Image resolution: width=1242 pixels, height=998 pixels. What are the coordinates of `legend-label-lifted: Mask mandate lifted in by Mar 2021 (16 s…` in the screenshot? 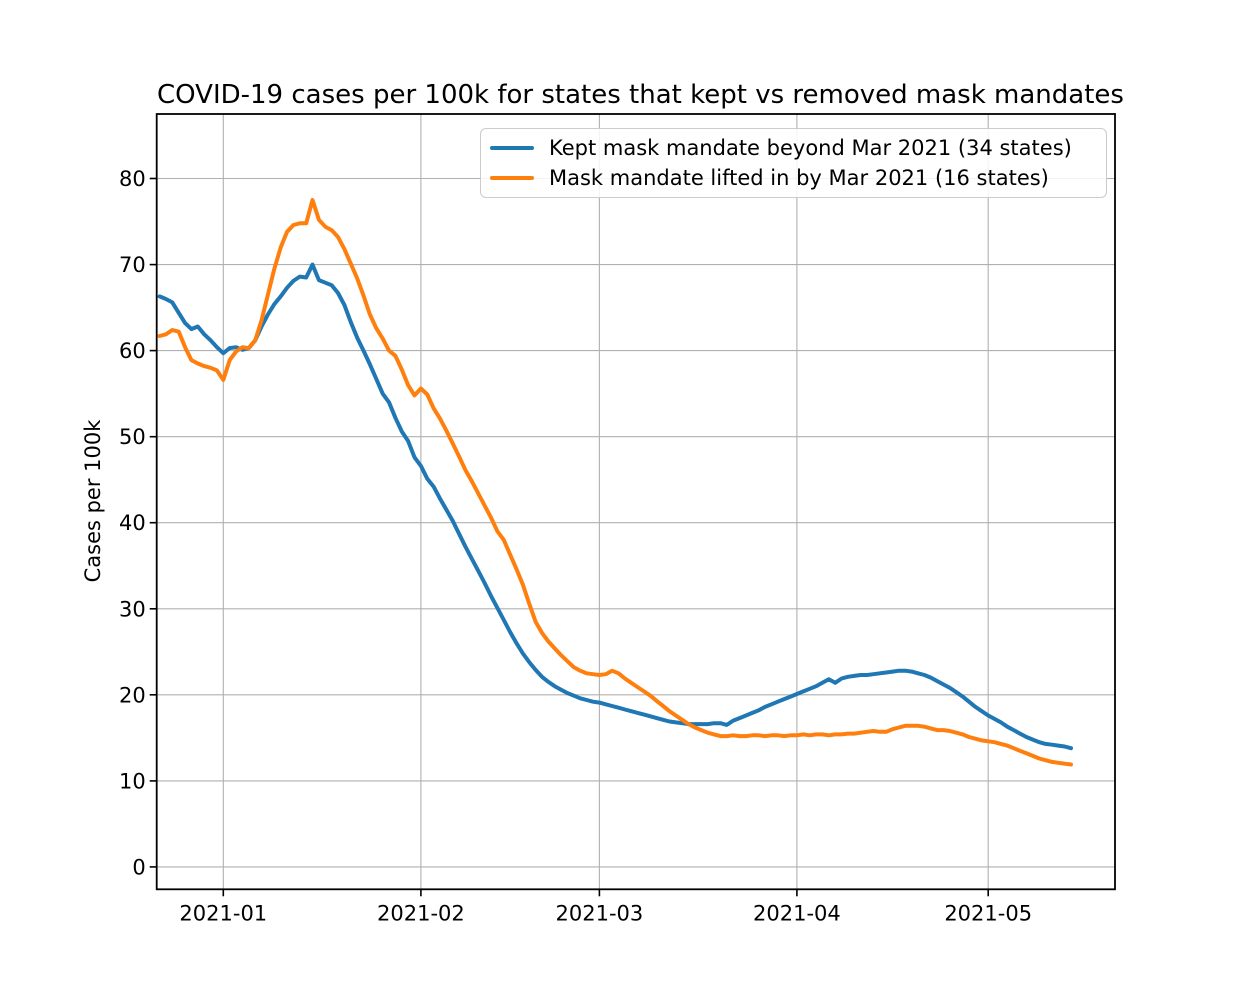 It's located at (799, 178).